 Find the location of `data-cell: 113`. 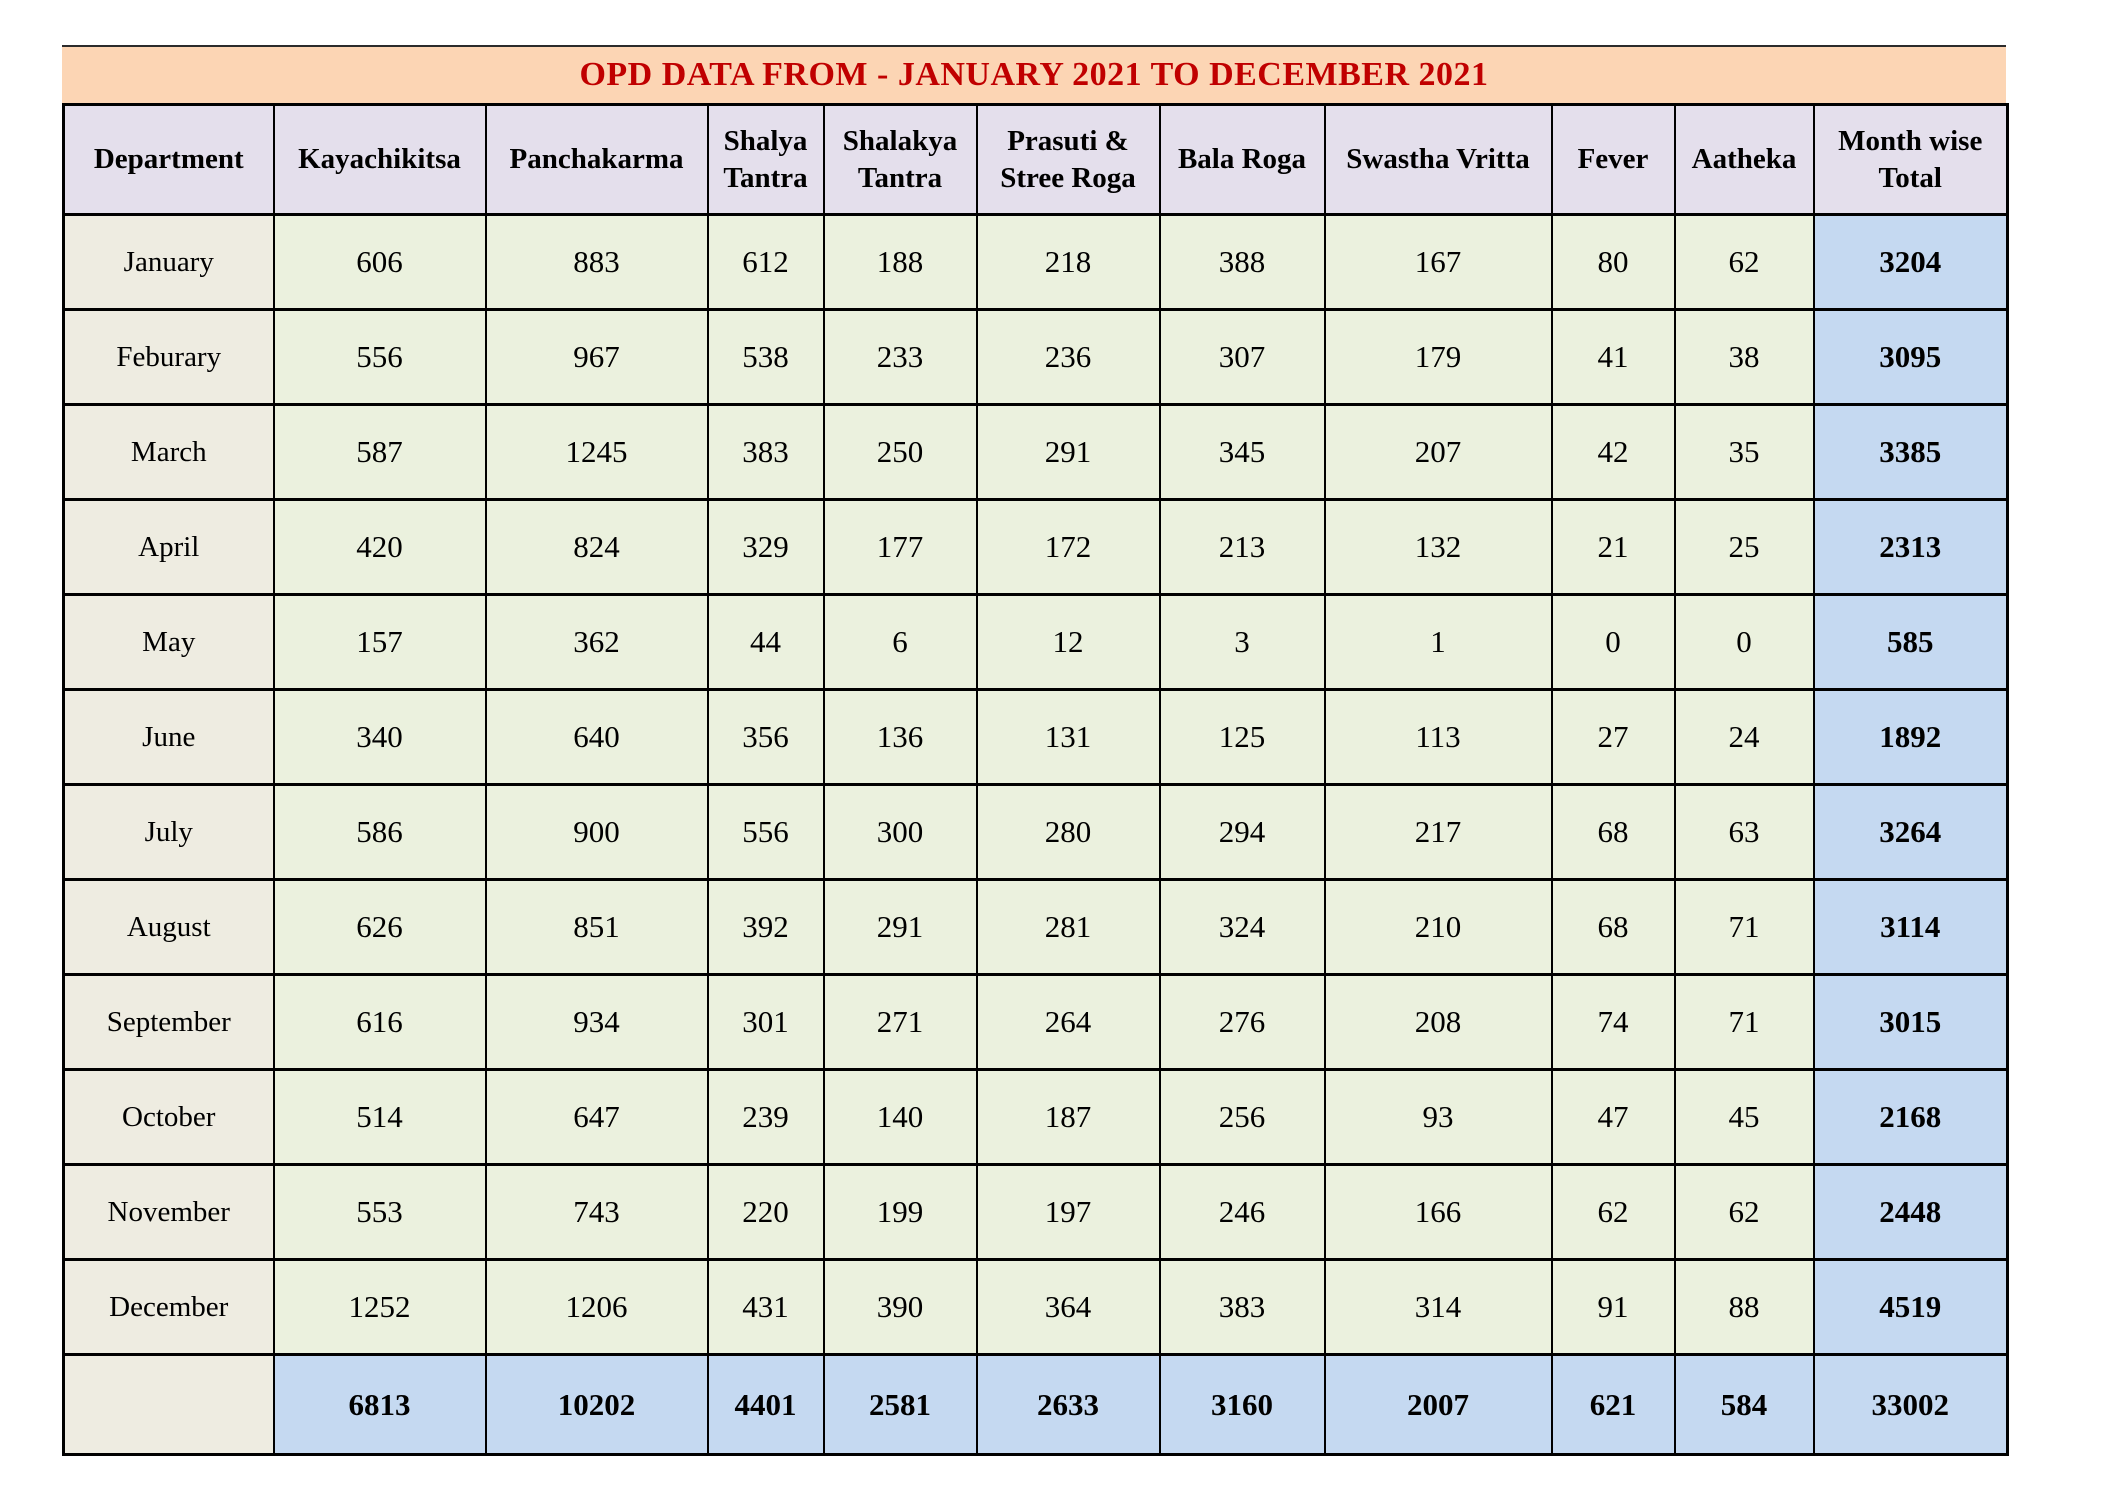

data-cell: 113 is located at coordinates (1438, 737).